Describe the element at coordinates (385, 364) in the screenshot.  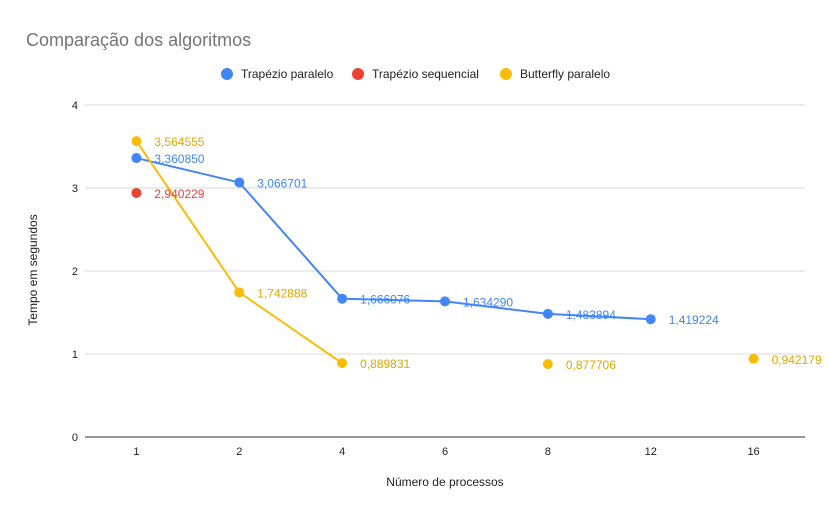
I see `data-label: 0,889831` at that location.